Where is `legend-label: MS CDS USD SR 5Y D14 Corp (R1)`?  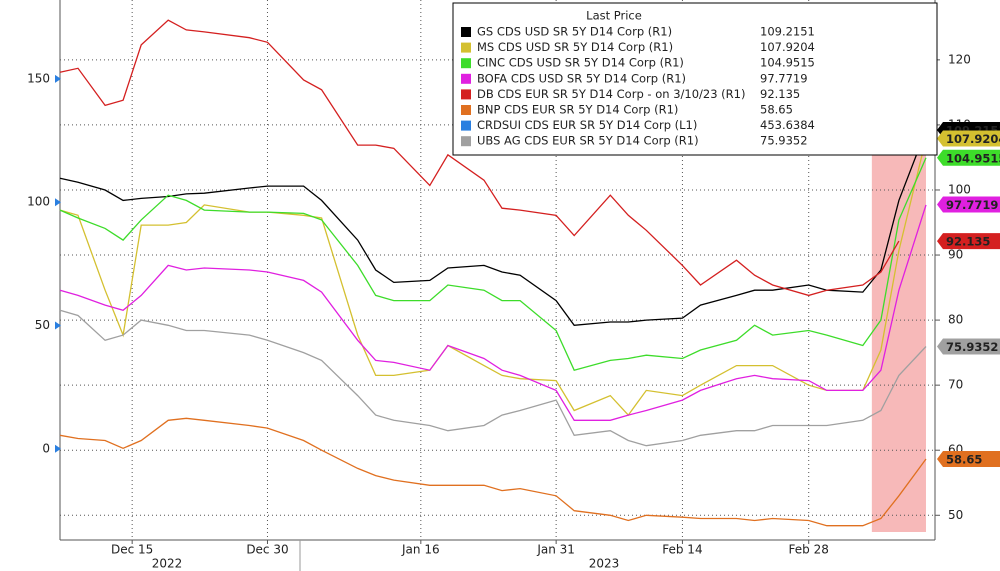
legend-label: MS CDS USD SR 5Y D14 Corp (R1) is located at coordinates (575, 47).